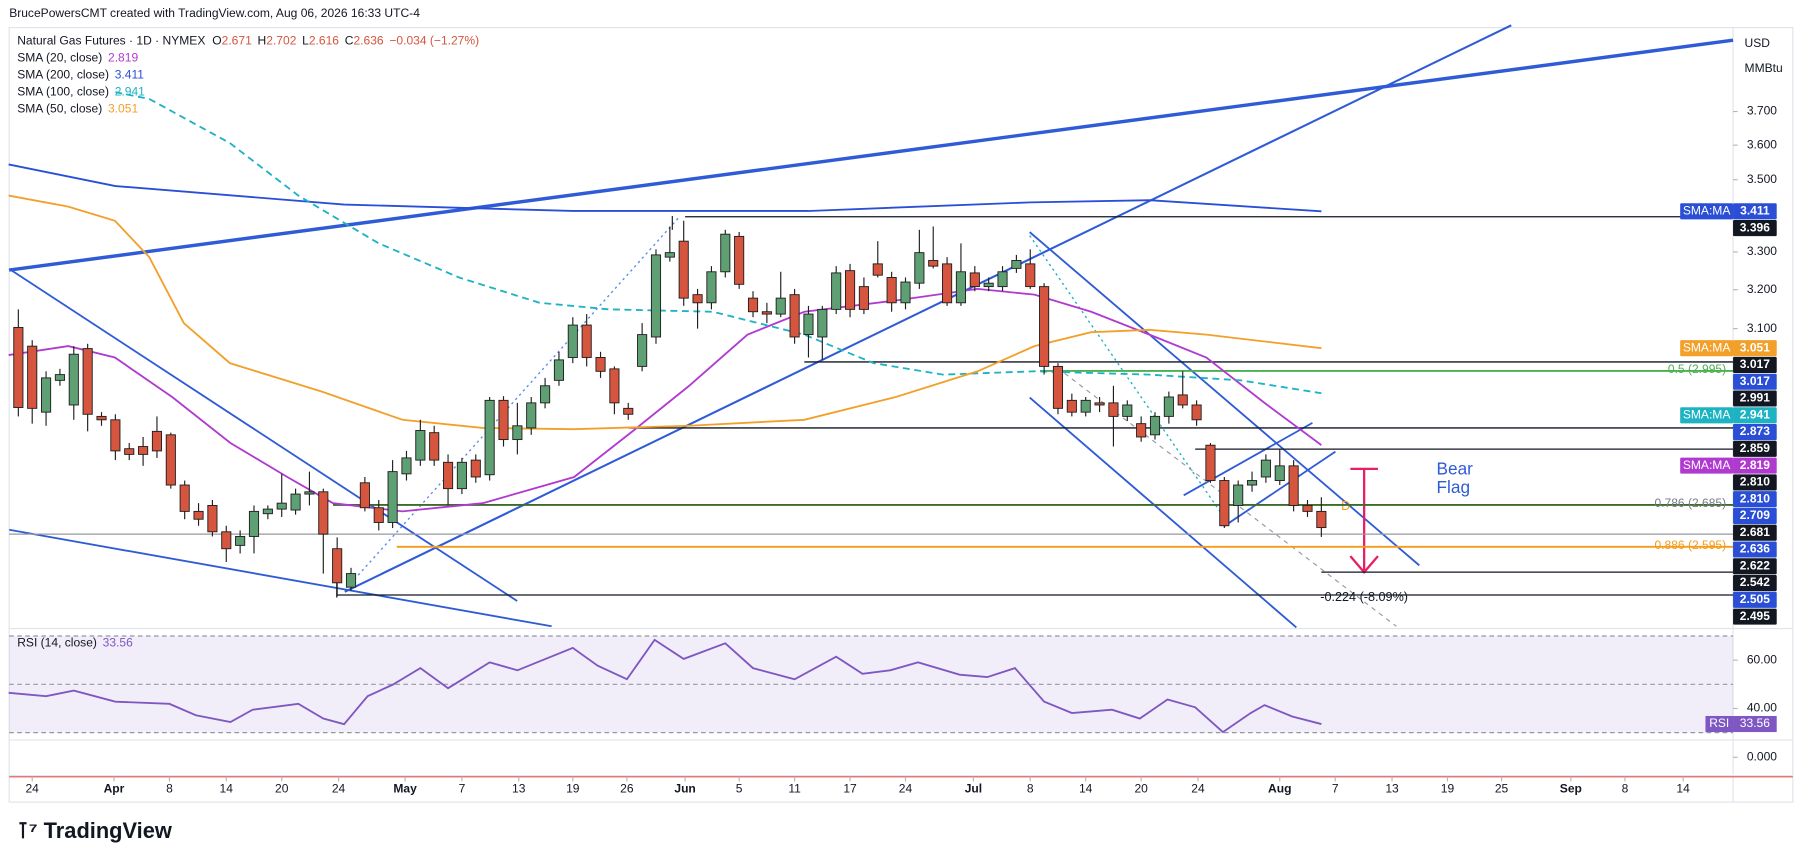 The height and width of the screenshot is (863, 1802). What do you see at coordinates (63, 75) in the screenshot?
I see `legend-name: SMA (200, close)` at bounding box center [63, 75].